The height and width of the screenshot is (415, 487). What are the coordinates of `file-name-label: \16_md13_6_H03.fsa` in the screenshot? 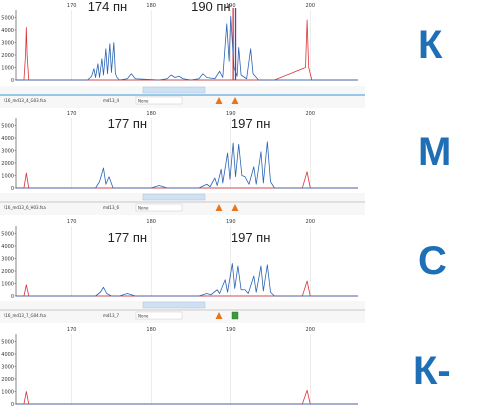 It's located at (25, 207).